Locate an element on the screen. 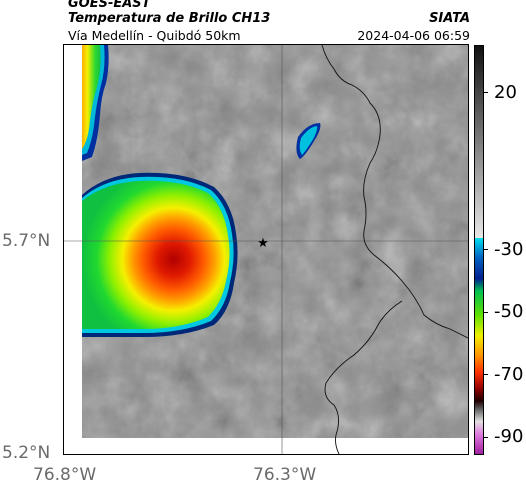 The height and width of the screenshot is (491, 526). colorbar-tick-label: -70 is located at coordinates (509, 374).